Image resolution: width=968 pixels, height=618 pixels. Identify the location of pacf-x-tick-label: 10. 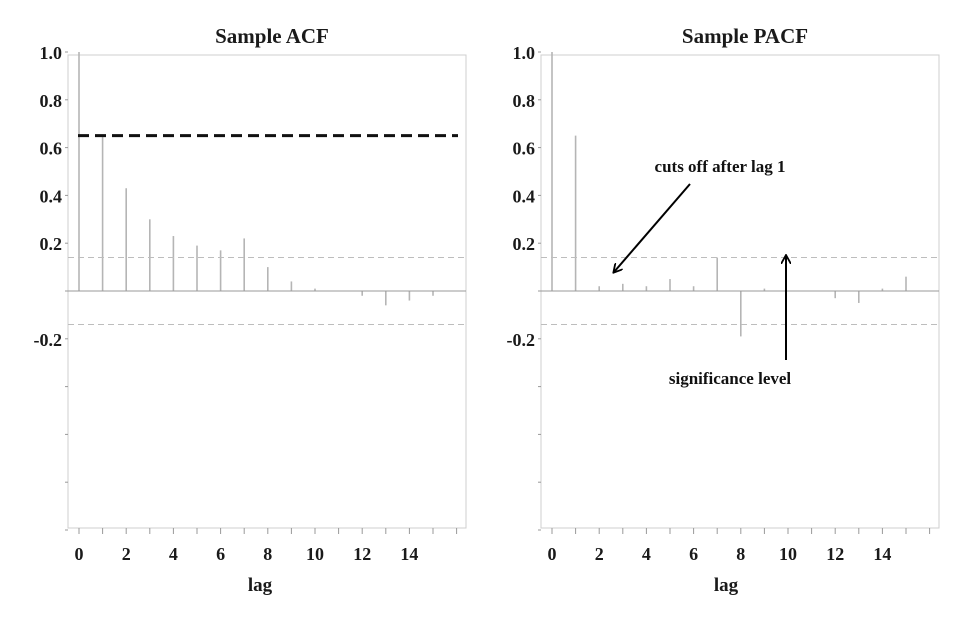
(788, 554).